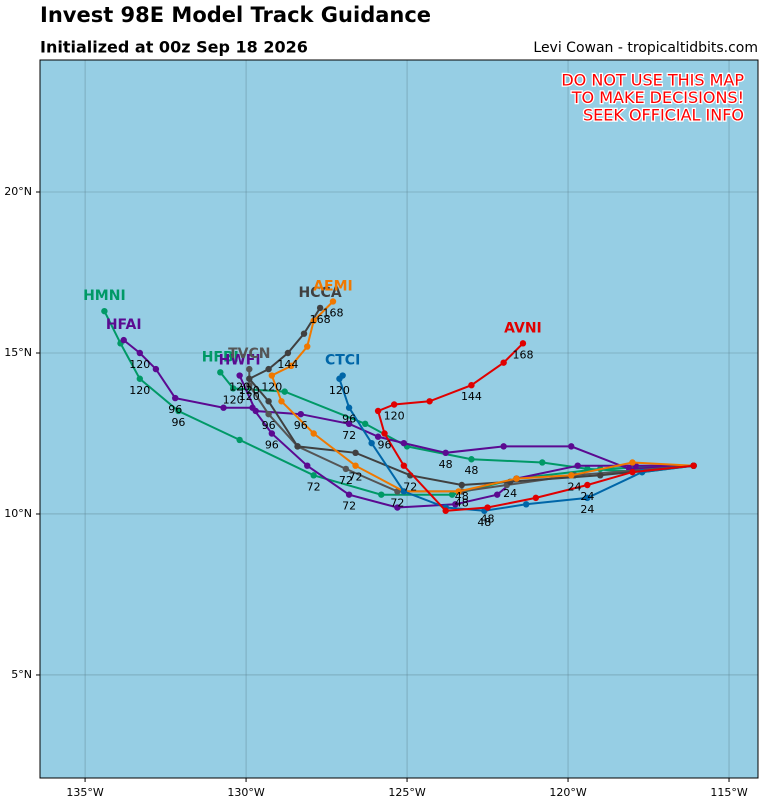 The width and height of the screenshot is (768, 805). I want to click on x-tick-label: 125°W, so click(406, 792).